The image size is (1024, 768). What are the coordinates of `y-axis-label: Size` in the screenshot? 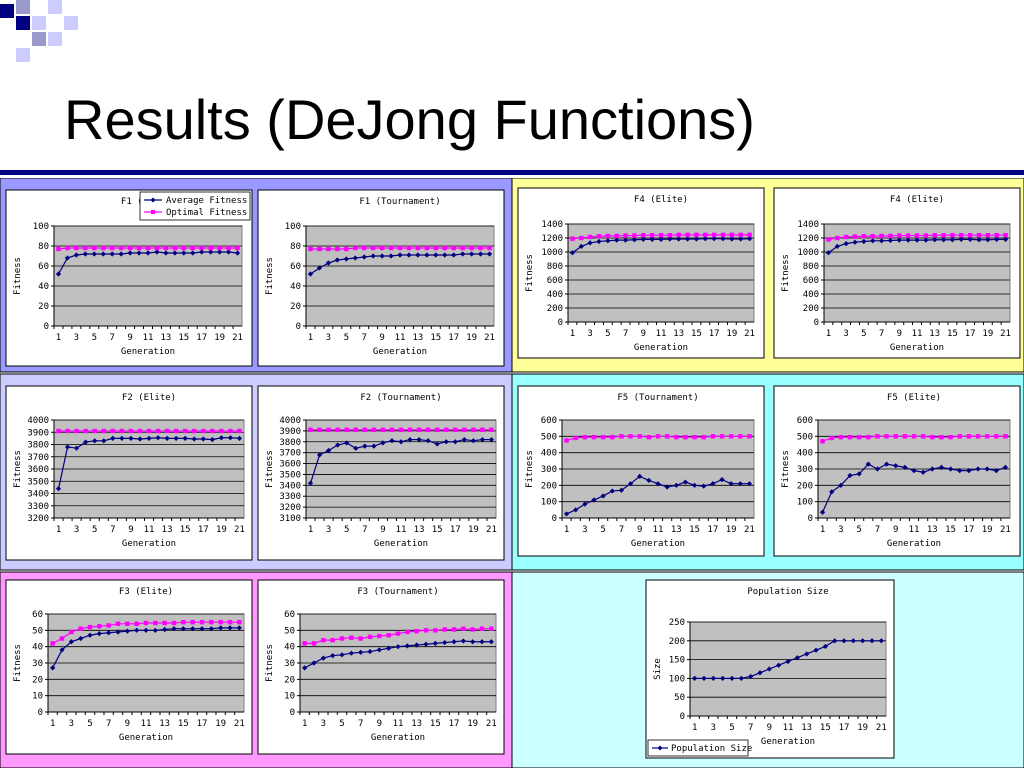 It's located at (658, 669).